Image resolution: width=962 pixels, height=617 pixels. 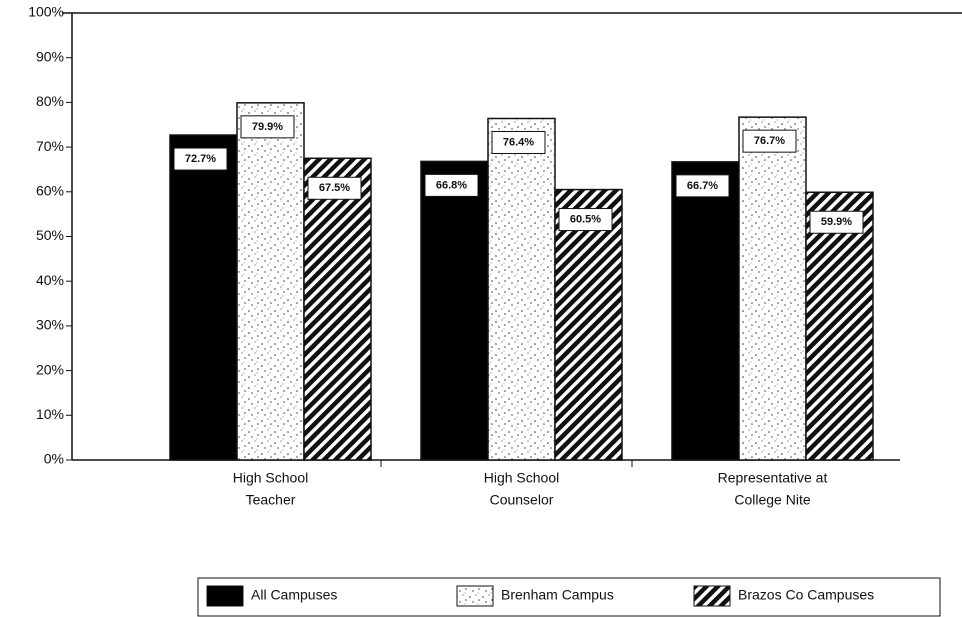 I want to click on value-label: 79.9%, so click(x=267, y=127).